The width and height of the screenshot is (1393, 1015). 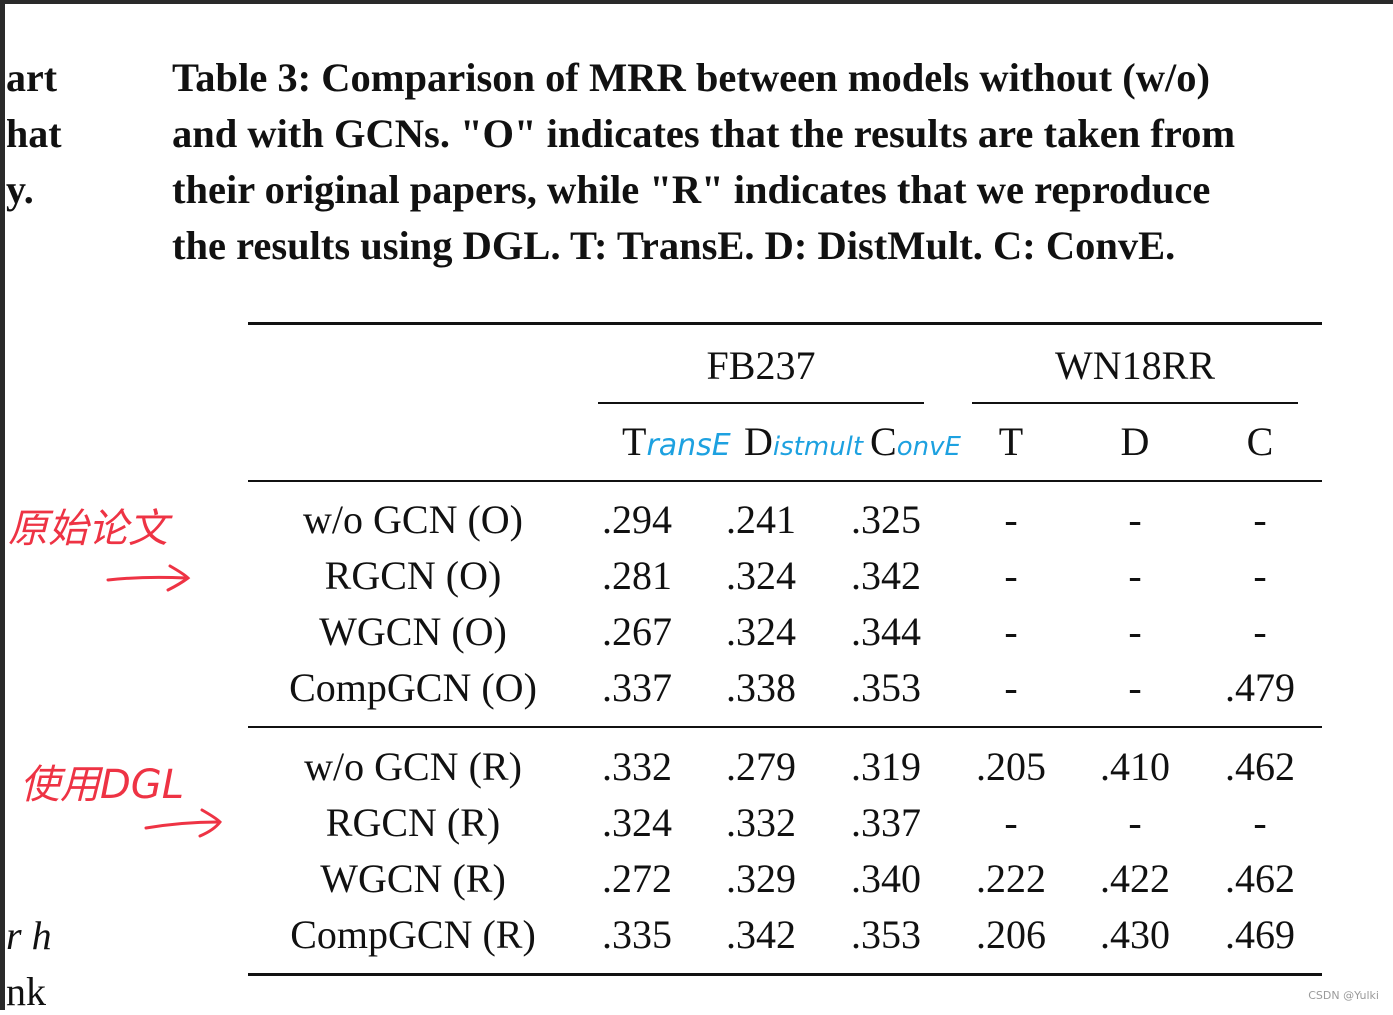 What do you see at coordinates (785, 323) in the screenshot?
I see `top-rule` at bounding box center [785, 323].